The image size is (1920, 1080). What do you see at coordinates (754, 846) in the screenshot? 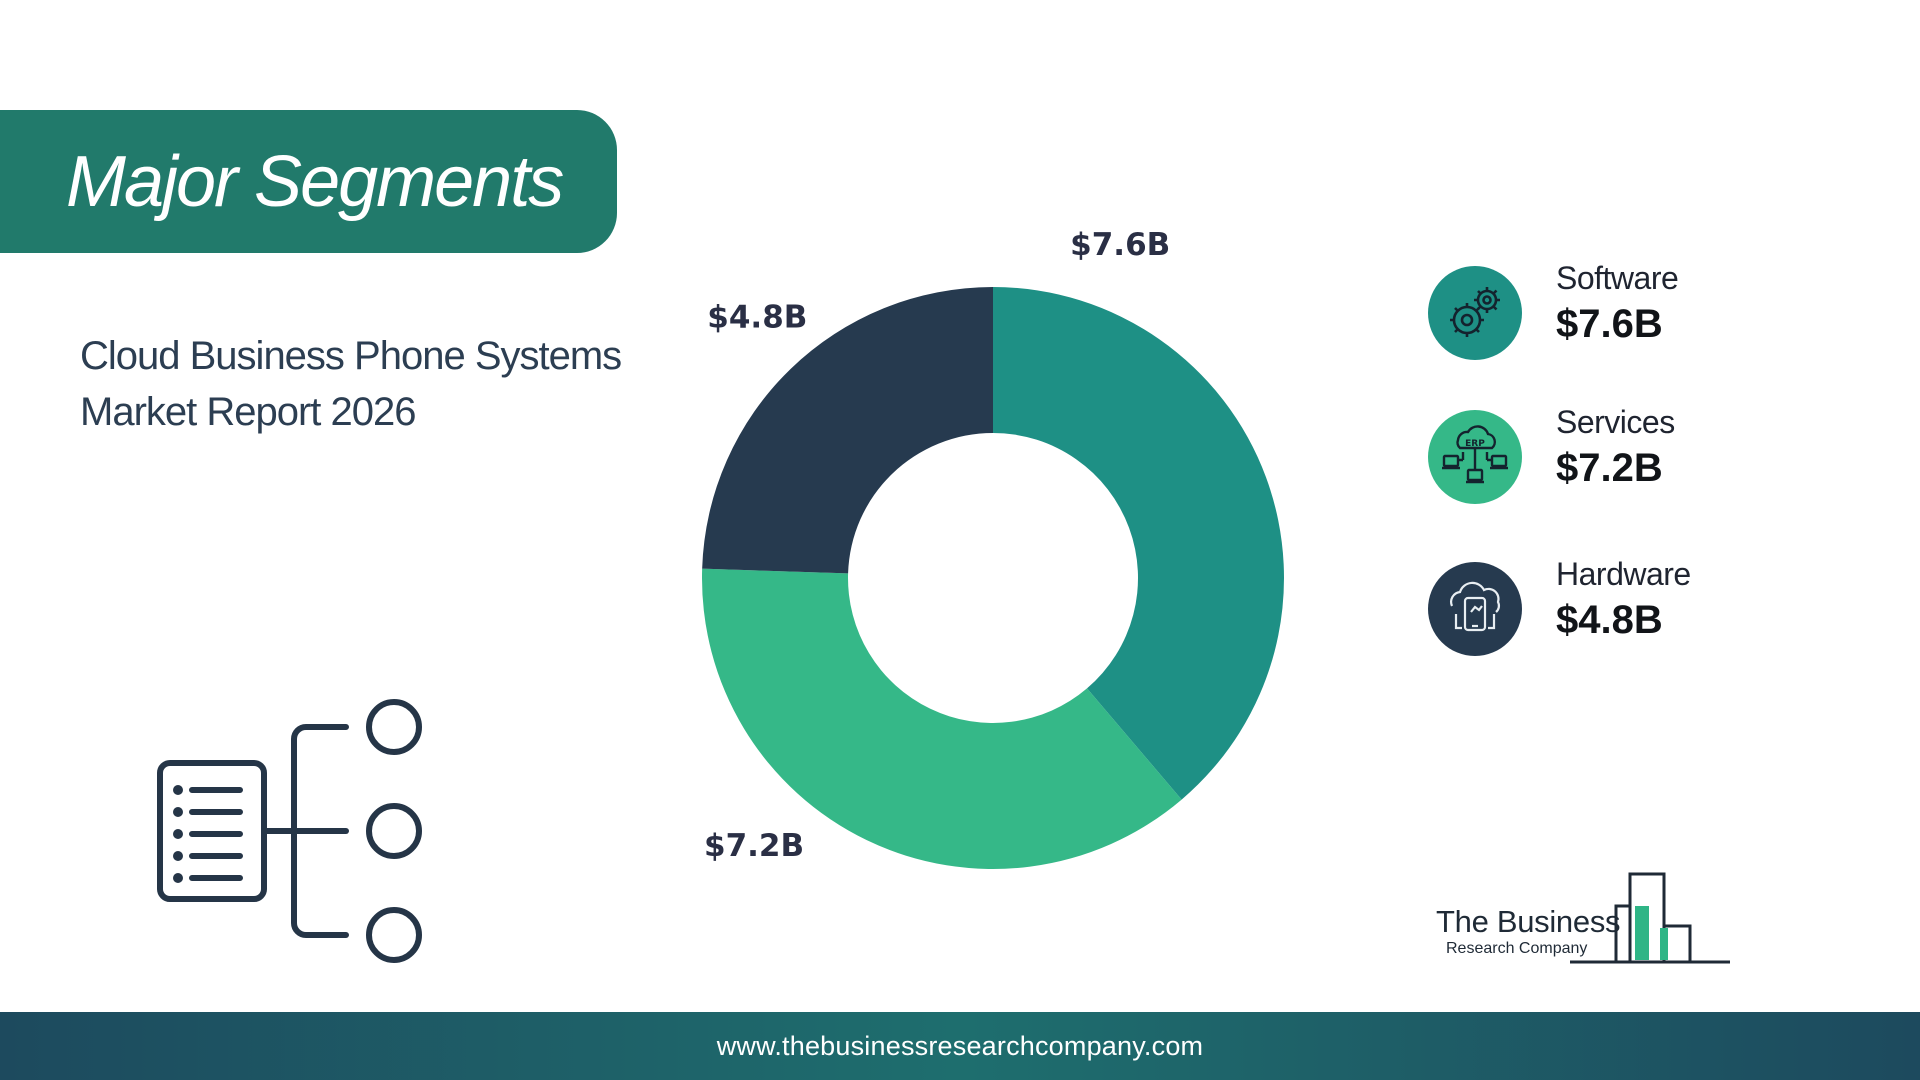
I see `data-label-services: $7.2B` at bounding box center [754, 846].